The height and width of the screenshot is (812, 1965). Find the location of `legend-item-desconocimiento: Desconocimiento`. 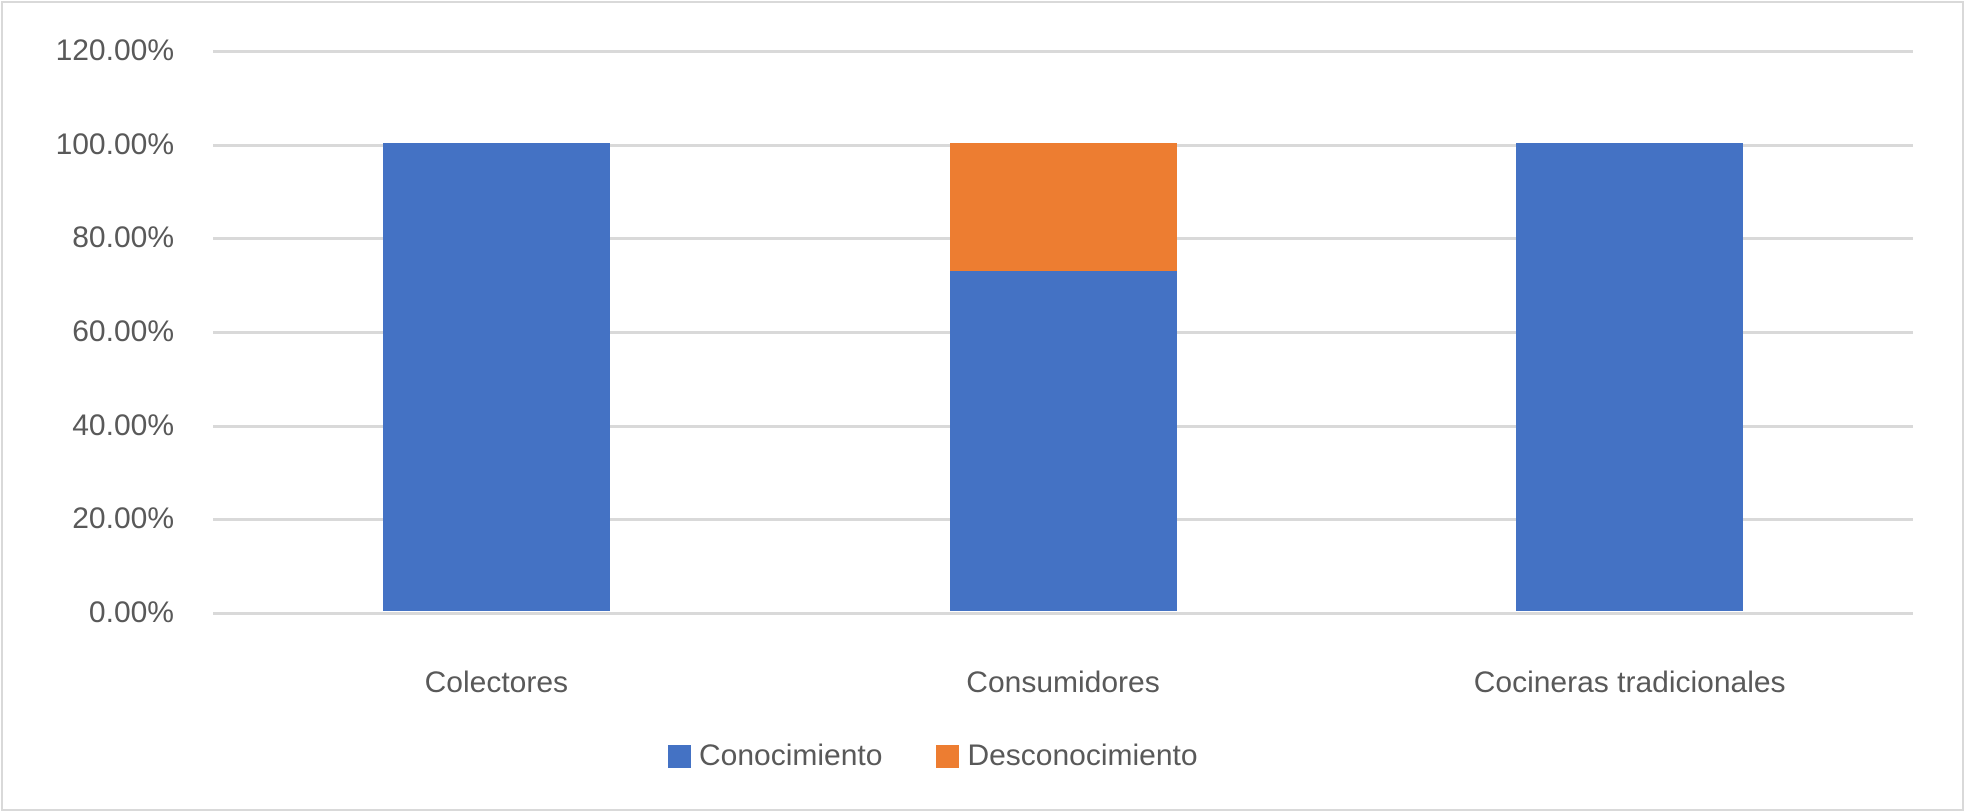

legend-item-desconocimiento: Desconocimiento is located at coordinates (1067, 756).